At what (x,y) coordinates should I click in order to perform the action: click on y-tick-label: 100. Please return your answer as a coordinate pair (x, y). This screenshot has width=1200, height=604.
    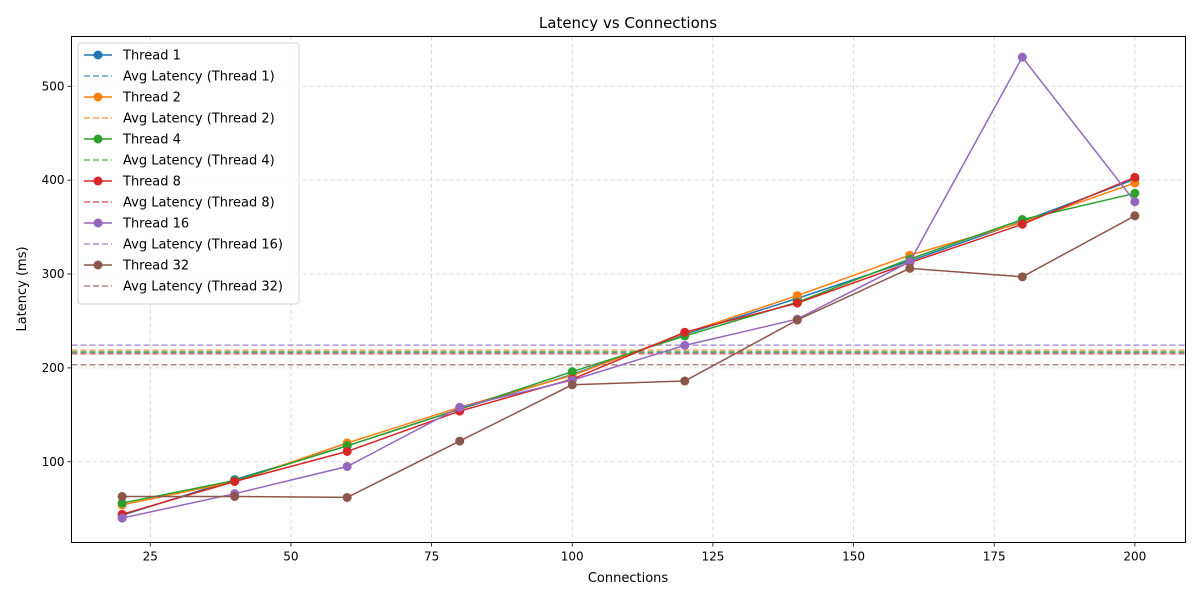
    Looking at the image, I should click on (53, 462).